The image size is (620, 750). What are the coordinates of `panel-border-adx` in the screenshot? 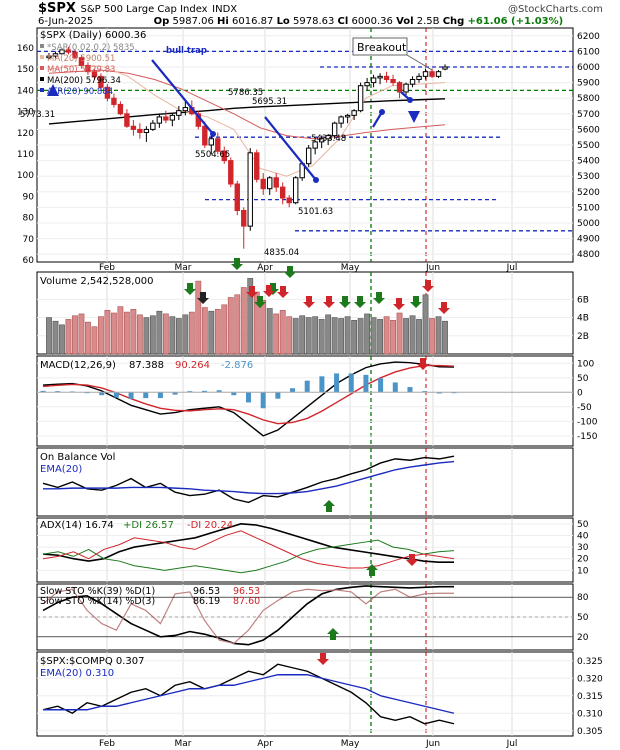 It's located at (305, 550).